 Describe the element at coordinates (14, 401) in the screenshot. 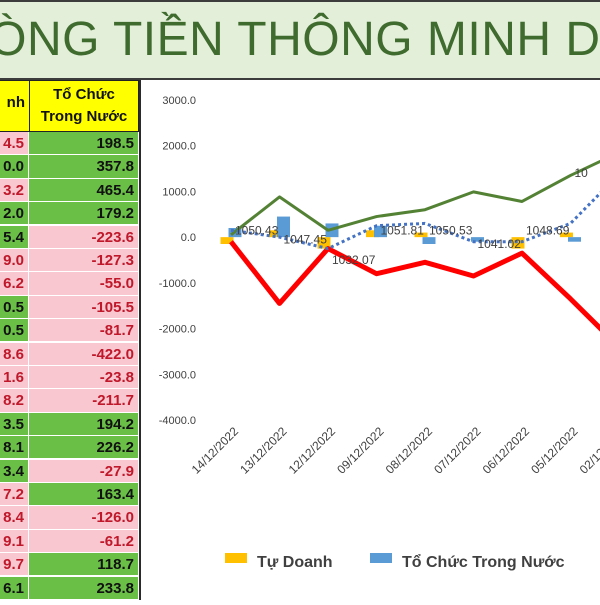

I see `tu-doanh-cell: 8.2` at that location.